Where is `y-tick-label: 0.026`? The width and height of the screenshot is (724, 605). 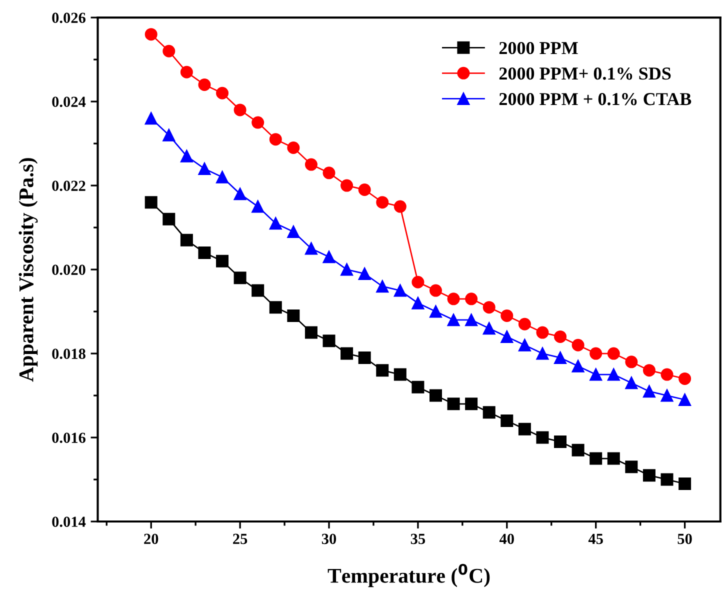 y-tick-label: 0.026 is located at coordinates (69, 18).